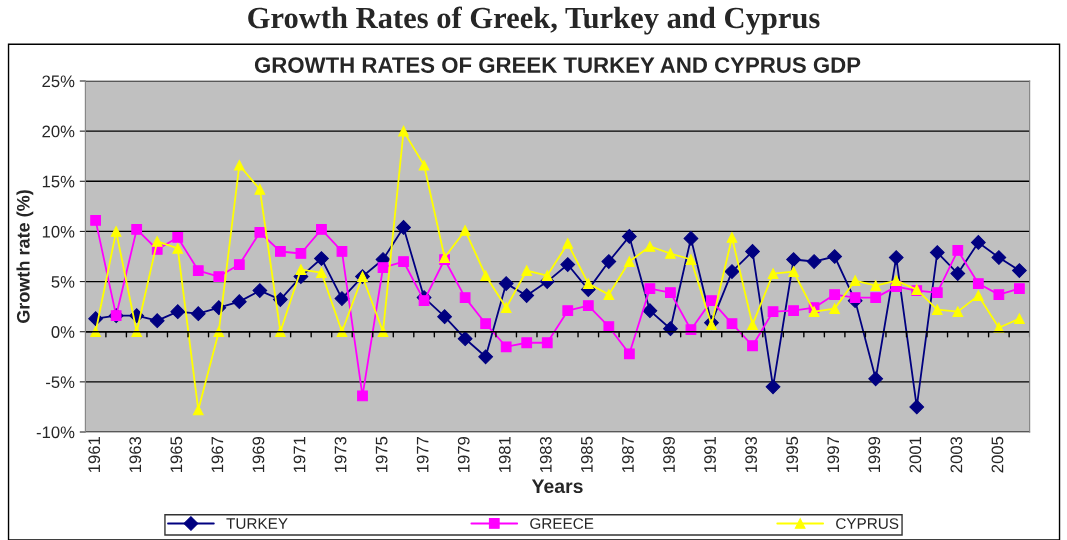 This screenshot has height=540, width=1067. Describe the element at coordinates (997, 454) in the screenshot. I see `x-tick-label: 2005` at that location.